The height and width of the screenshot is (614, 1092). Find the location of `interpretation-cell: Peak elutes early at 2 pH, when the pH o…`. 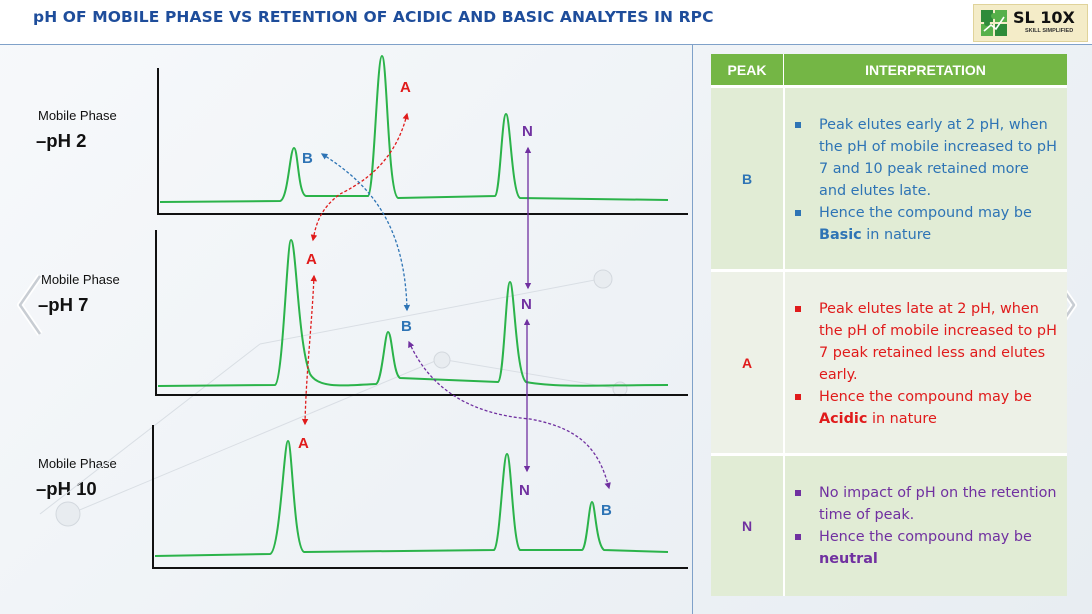

interpretation-cell: Peak elutes early at 2 pH, when the pH o… is located at coordinates (926, 178).